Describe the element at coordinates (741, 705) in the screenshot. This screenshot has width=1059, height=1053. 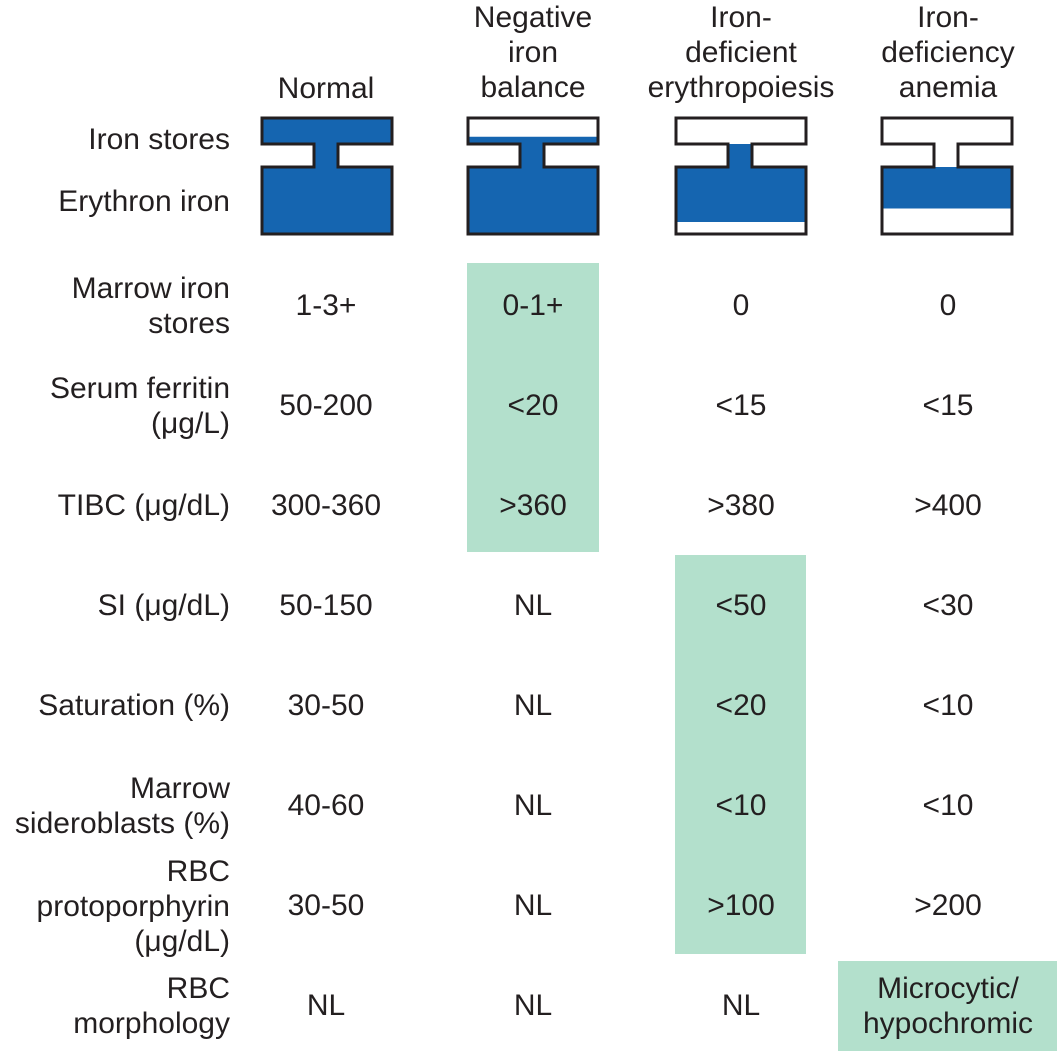
I see `cell-saturation-erythropoiesis: <20` at that location.